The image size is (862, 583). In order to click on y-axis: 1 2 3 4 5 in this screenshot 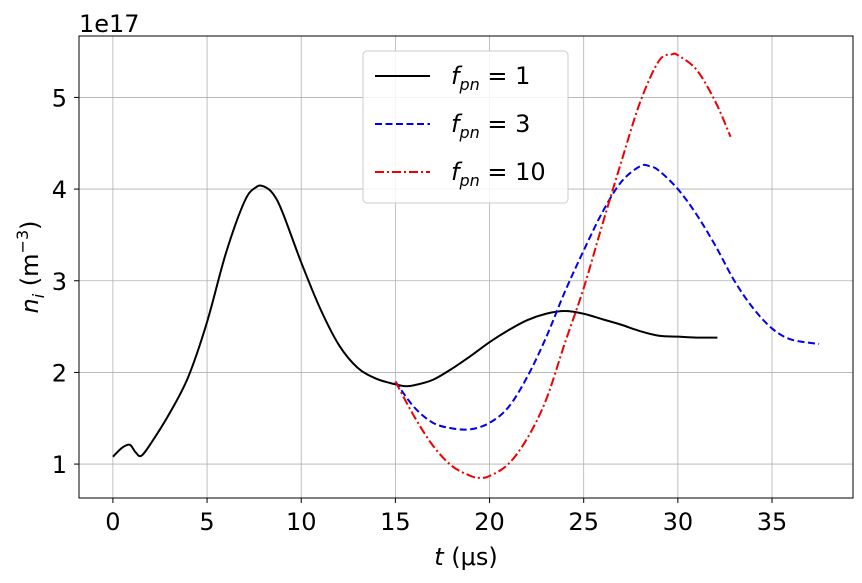, I will do `click(65, 281)`.